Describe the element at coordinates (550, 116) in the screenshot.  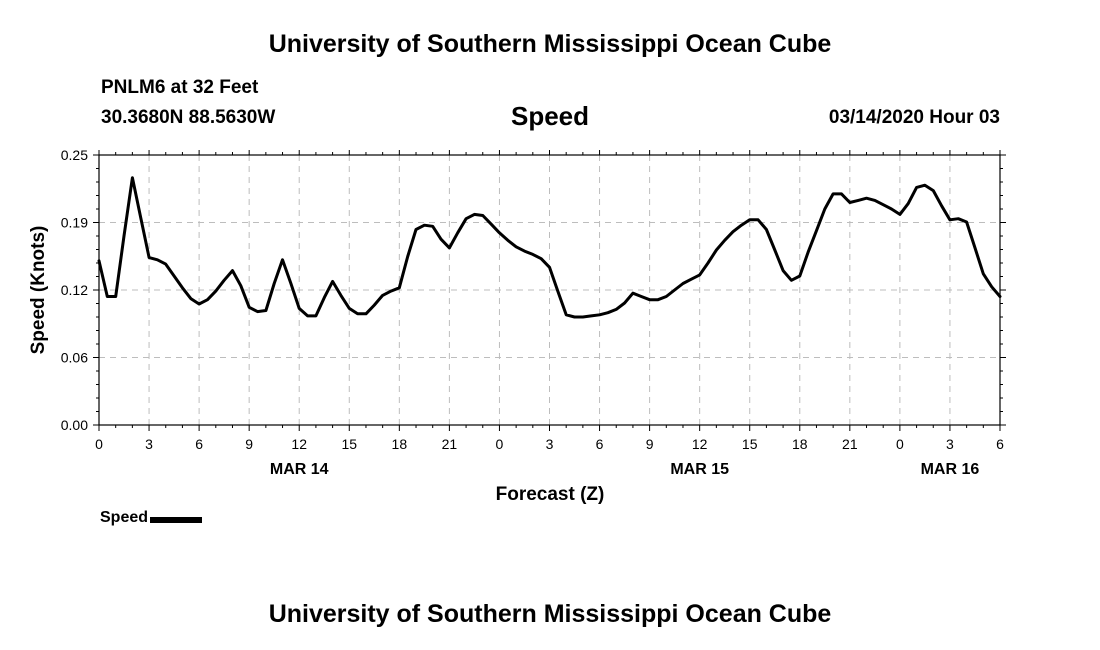
I see `chart-title: Speed` at that location.